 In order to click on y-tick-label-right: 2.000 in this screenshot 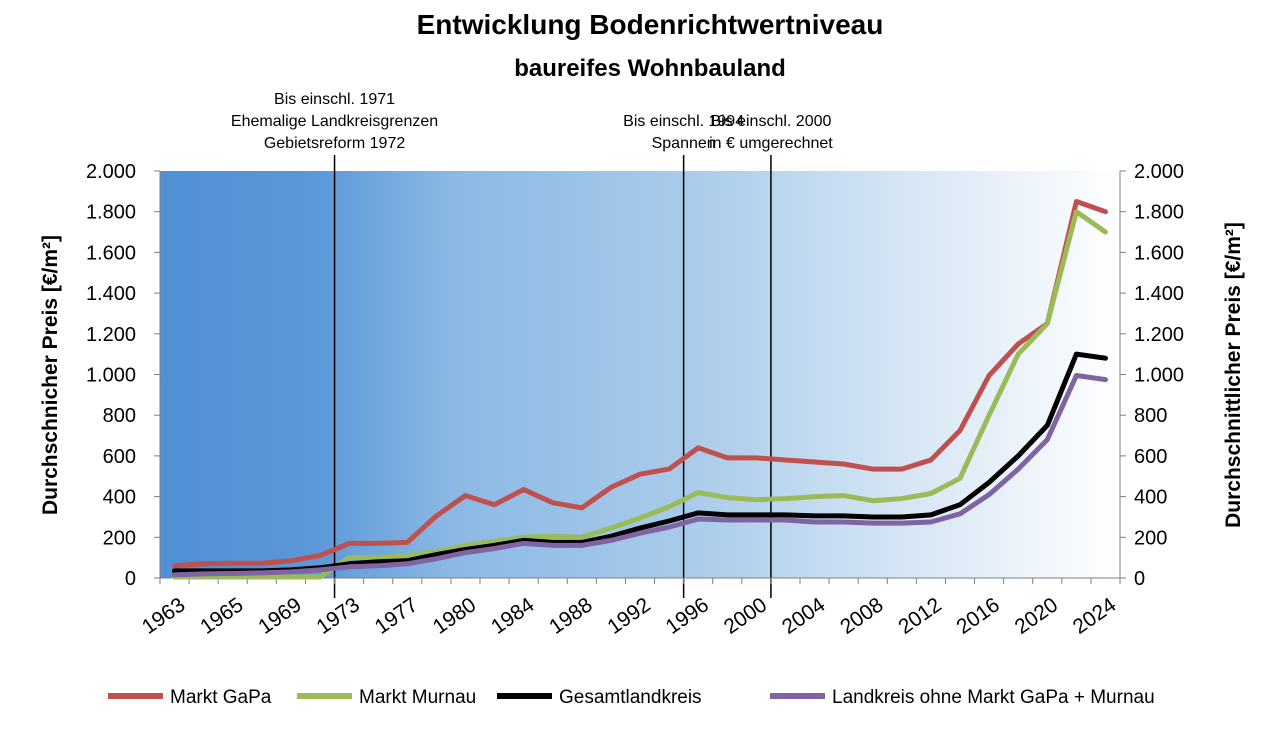, I will do `click(1159, 172)`.